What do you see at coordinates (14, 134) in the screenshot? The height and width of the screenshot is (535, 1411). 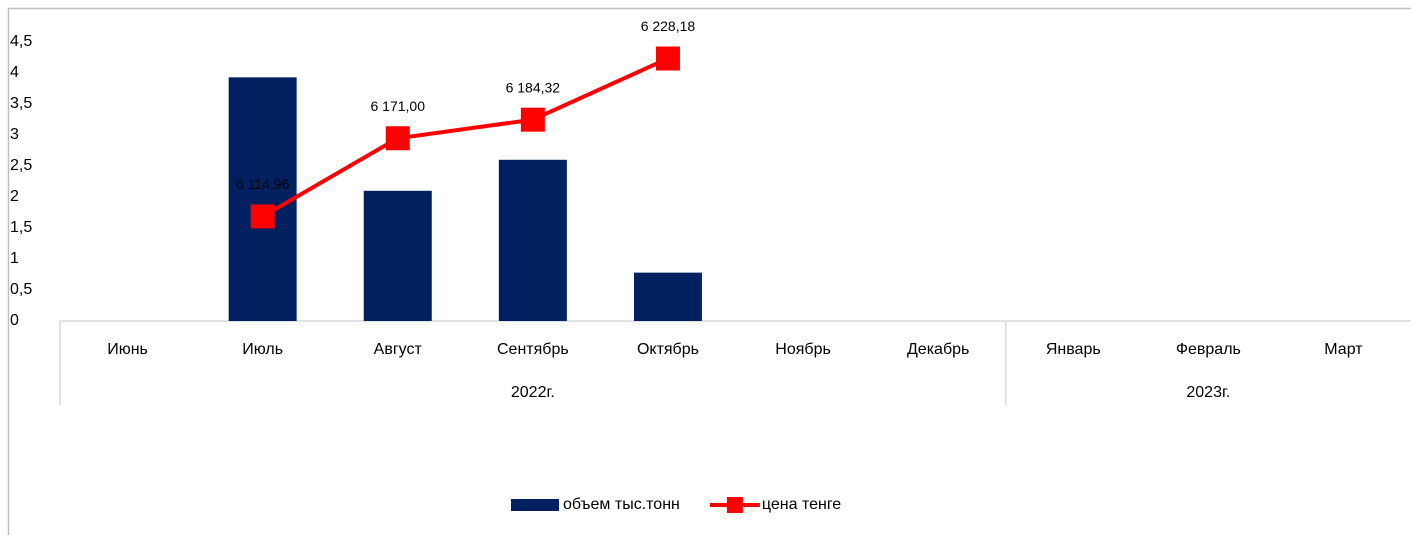 I see `y-tick-label: 3` at bounding box center [14, 134].